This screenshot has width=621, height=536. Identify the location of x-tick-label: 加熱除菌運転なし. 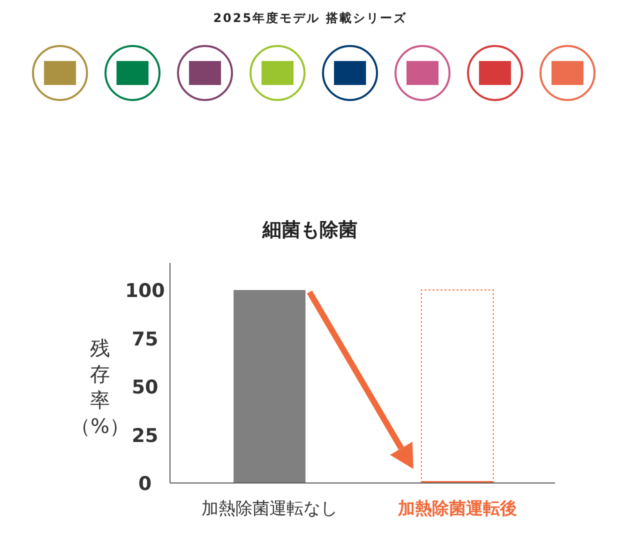
(270, 509).